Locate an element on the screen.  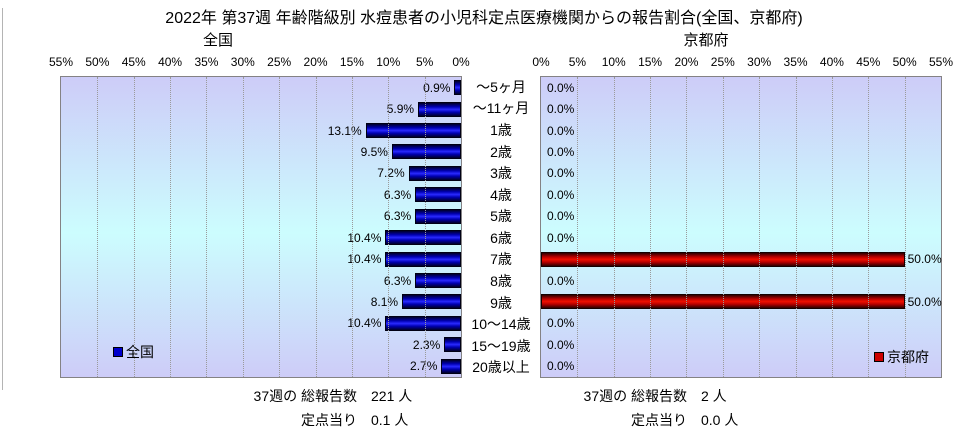
value-label-national: 8.1% is located at coordinates (384, 301).